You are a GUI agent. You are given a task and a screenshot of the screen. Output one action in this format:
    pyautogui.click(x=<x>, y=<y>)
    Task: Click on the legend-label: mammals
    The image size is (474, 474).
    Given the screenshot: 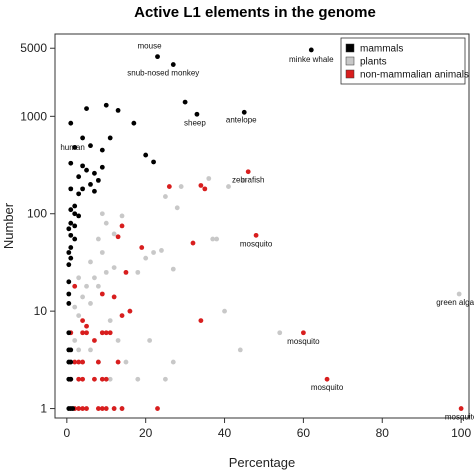 What is the action you would take?
    pyautogui.click(x=381, y=49)
    